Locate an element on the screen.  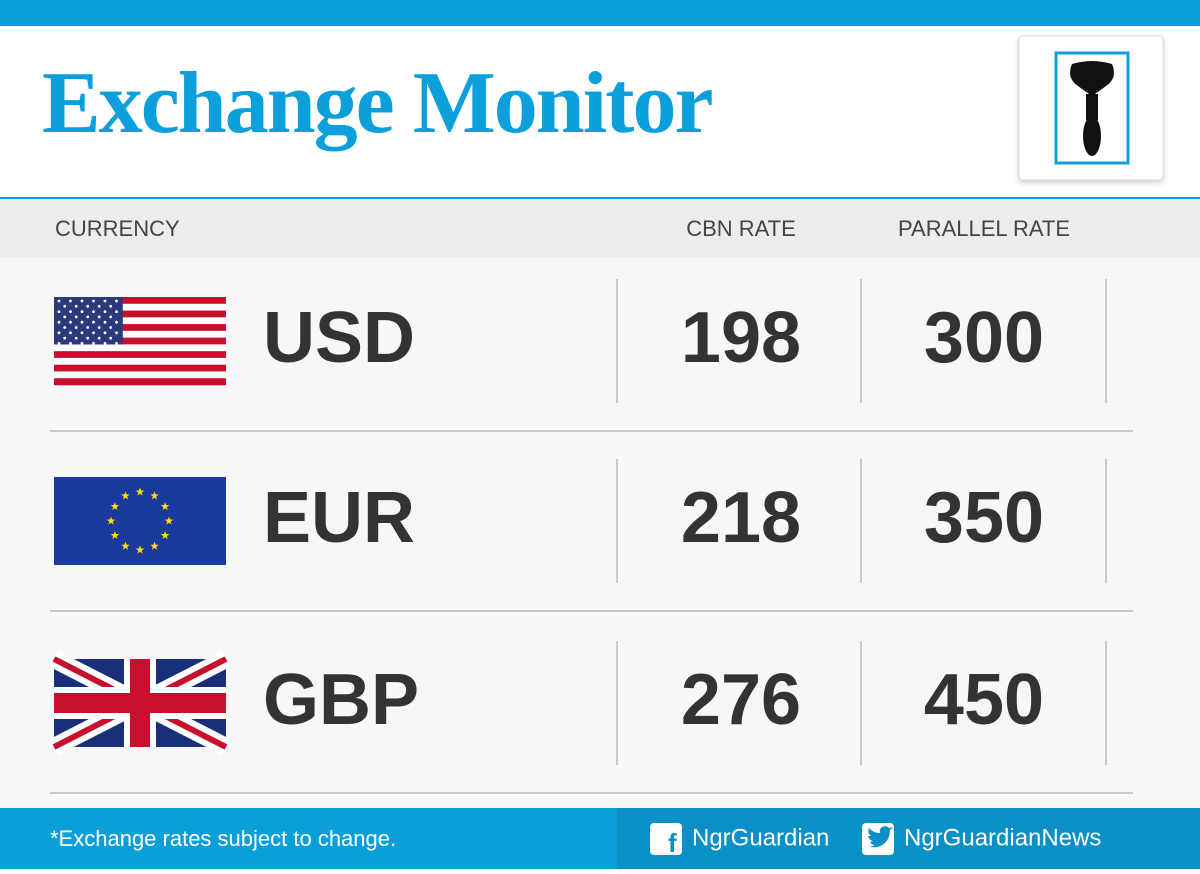
top-bar is located at coordinates (600, 13).